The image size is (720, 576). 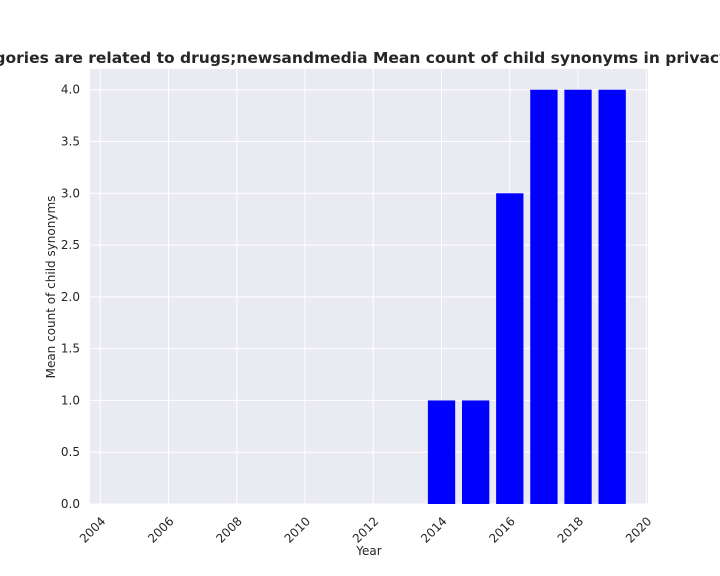 I want to click on x-tick-label: 2014, so click(x=433, y=529).